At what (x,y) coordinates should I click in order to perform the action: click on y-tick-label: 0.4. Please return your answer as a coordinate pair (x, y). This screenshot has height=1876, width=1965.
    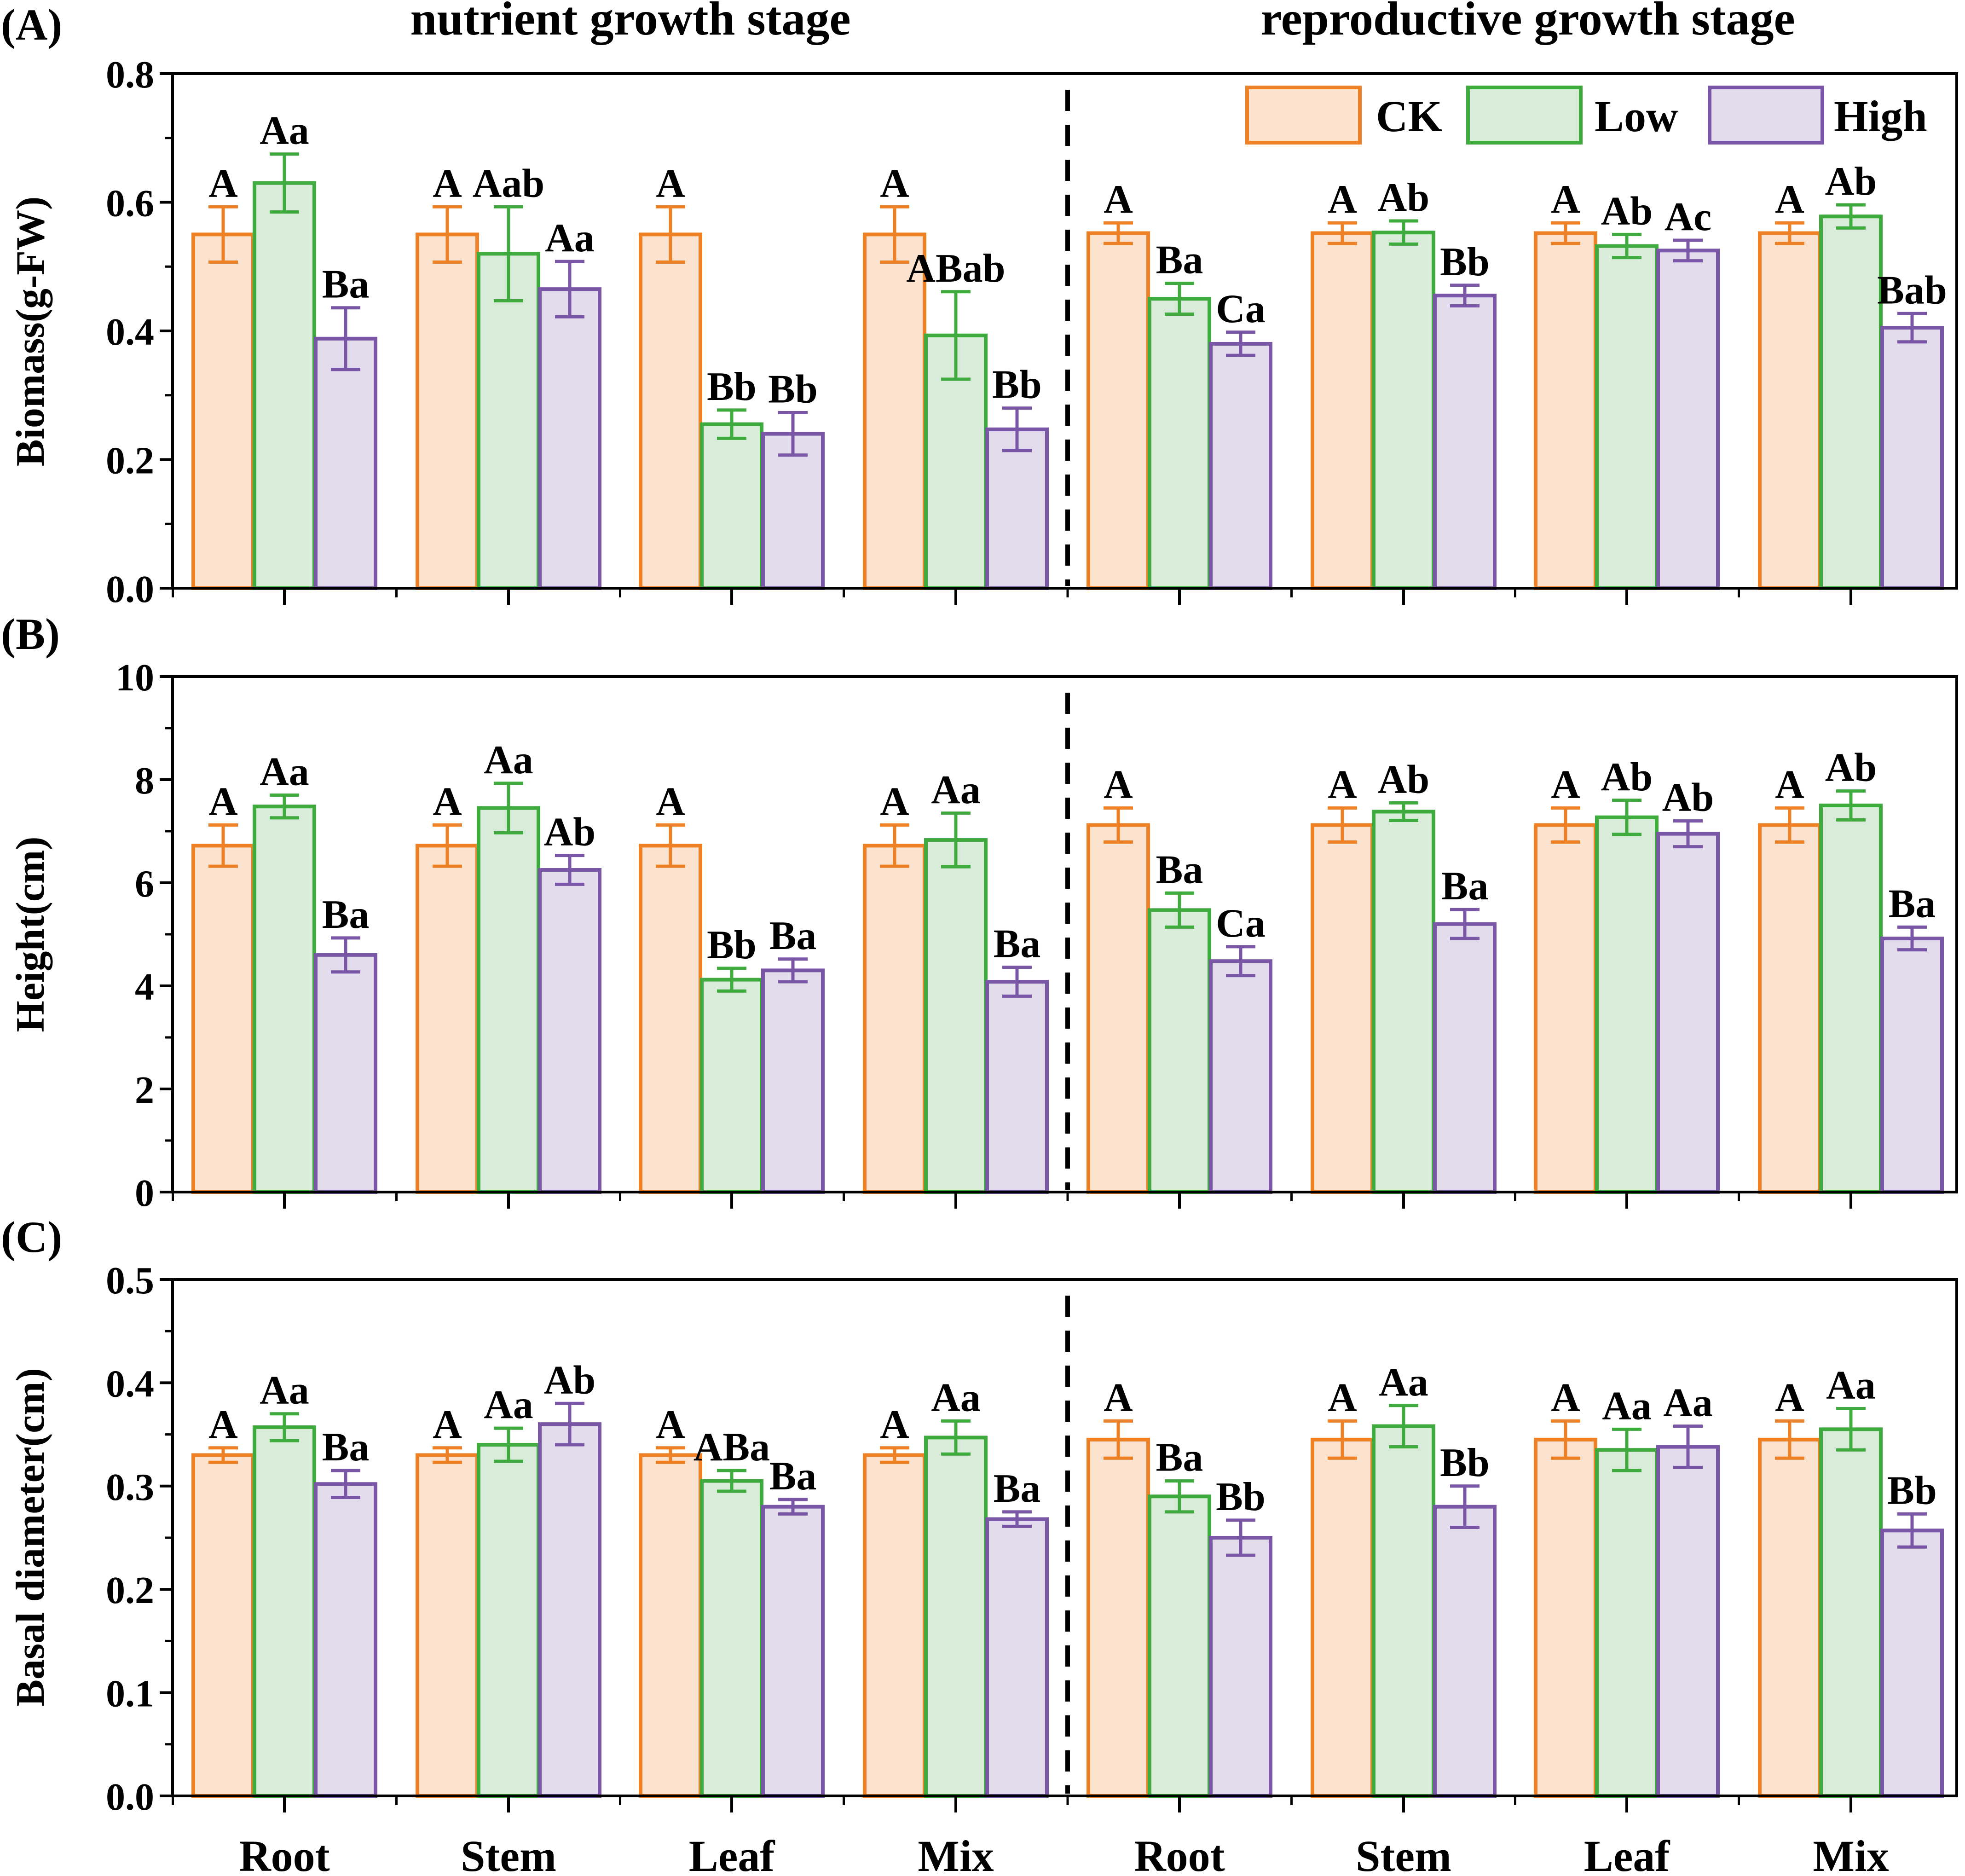
    Looking at the image, I should click on (130, 332).